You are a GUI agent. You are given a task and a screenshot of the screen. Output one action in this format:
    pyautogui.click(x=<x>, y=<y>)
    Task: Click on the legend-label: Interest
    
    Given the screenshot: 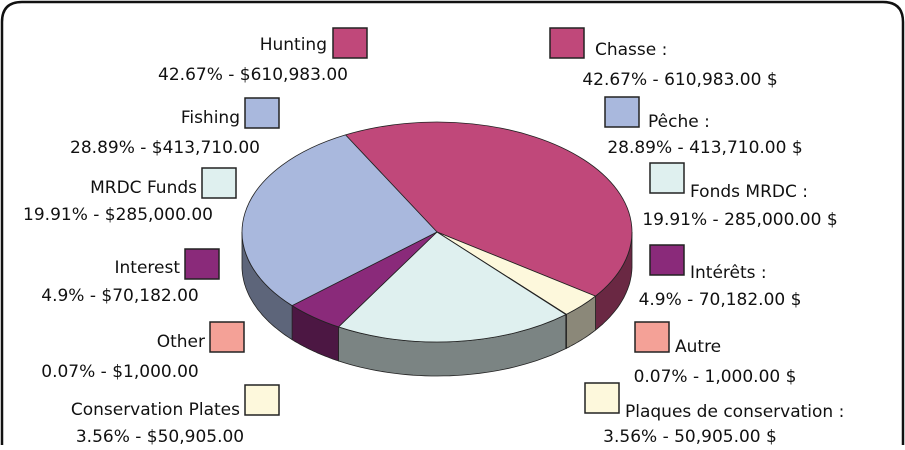 What is the action you would take?
    pyautogui.click(x=147, y=268)
    